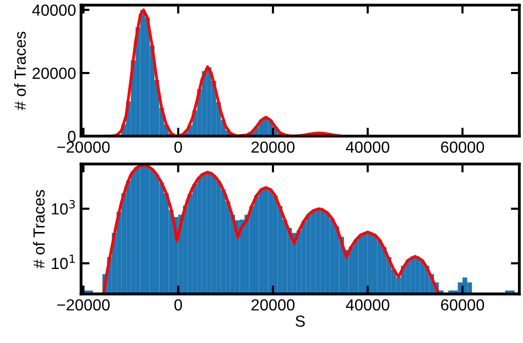 Image resolution: width=523 pixels, height=343 pixels. What do you see at coordinates (300, 321) in the screenshot?
I see `x-axis-title: S` at bounding box center [300, 321].